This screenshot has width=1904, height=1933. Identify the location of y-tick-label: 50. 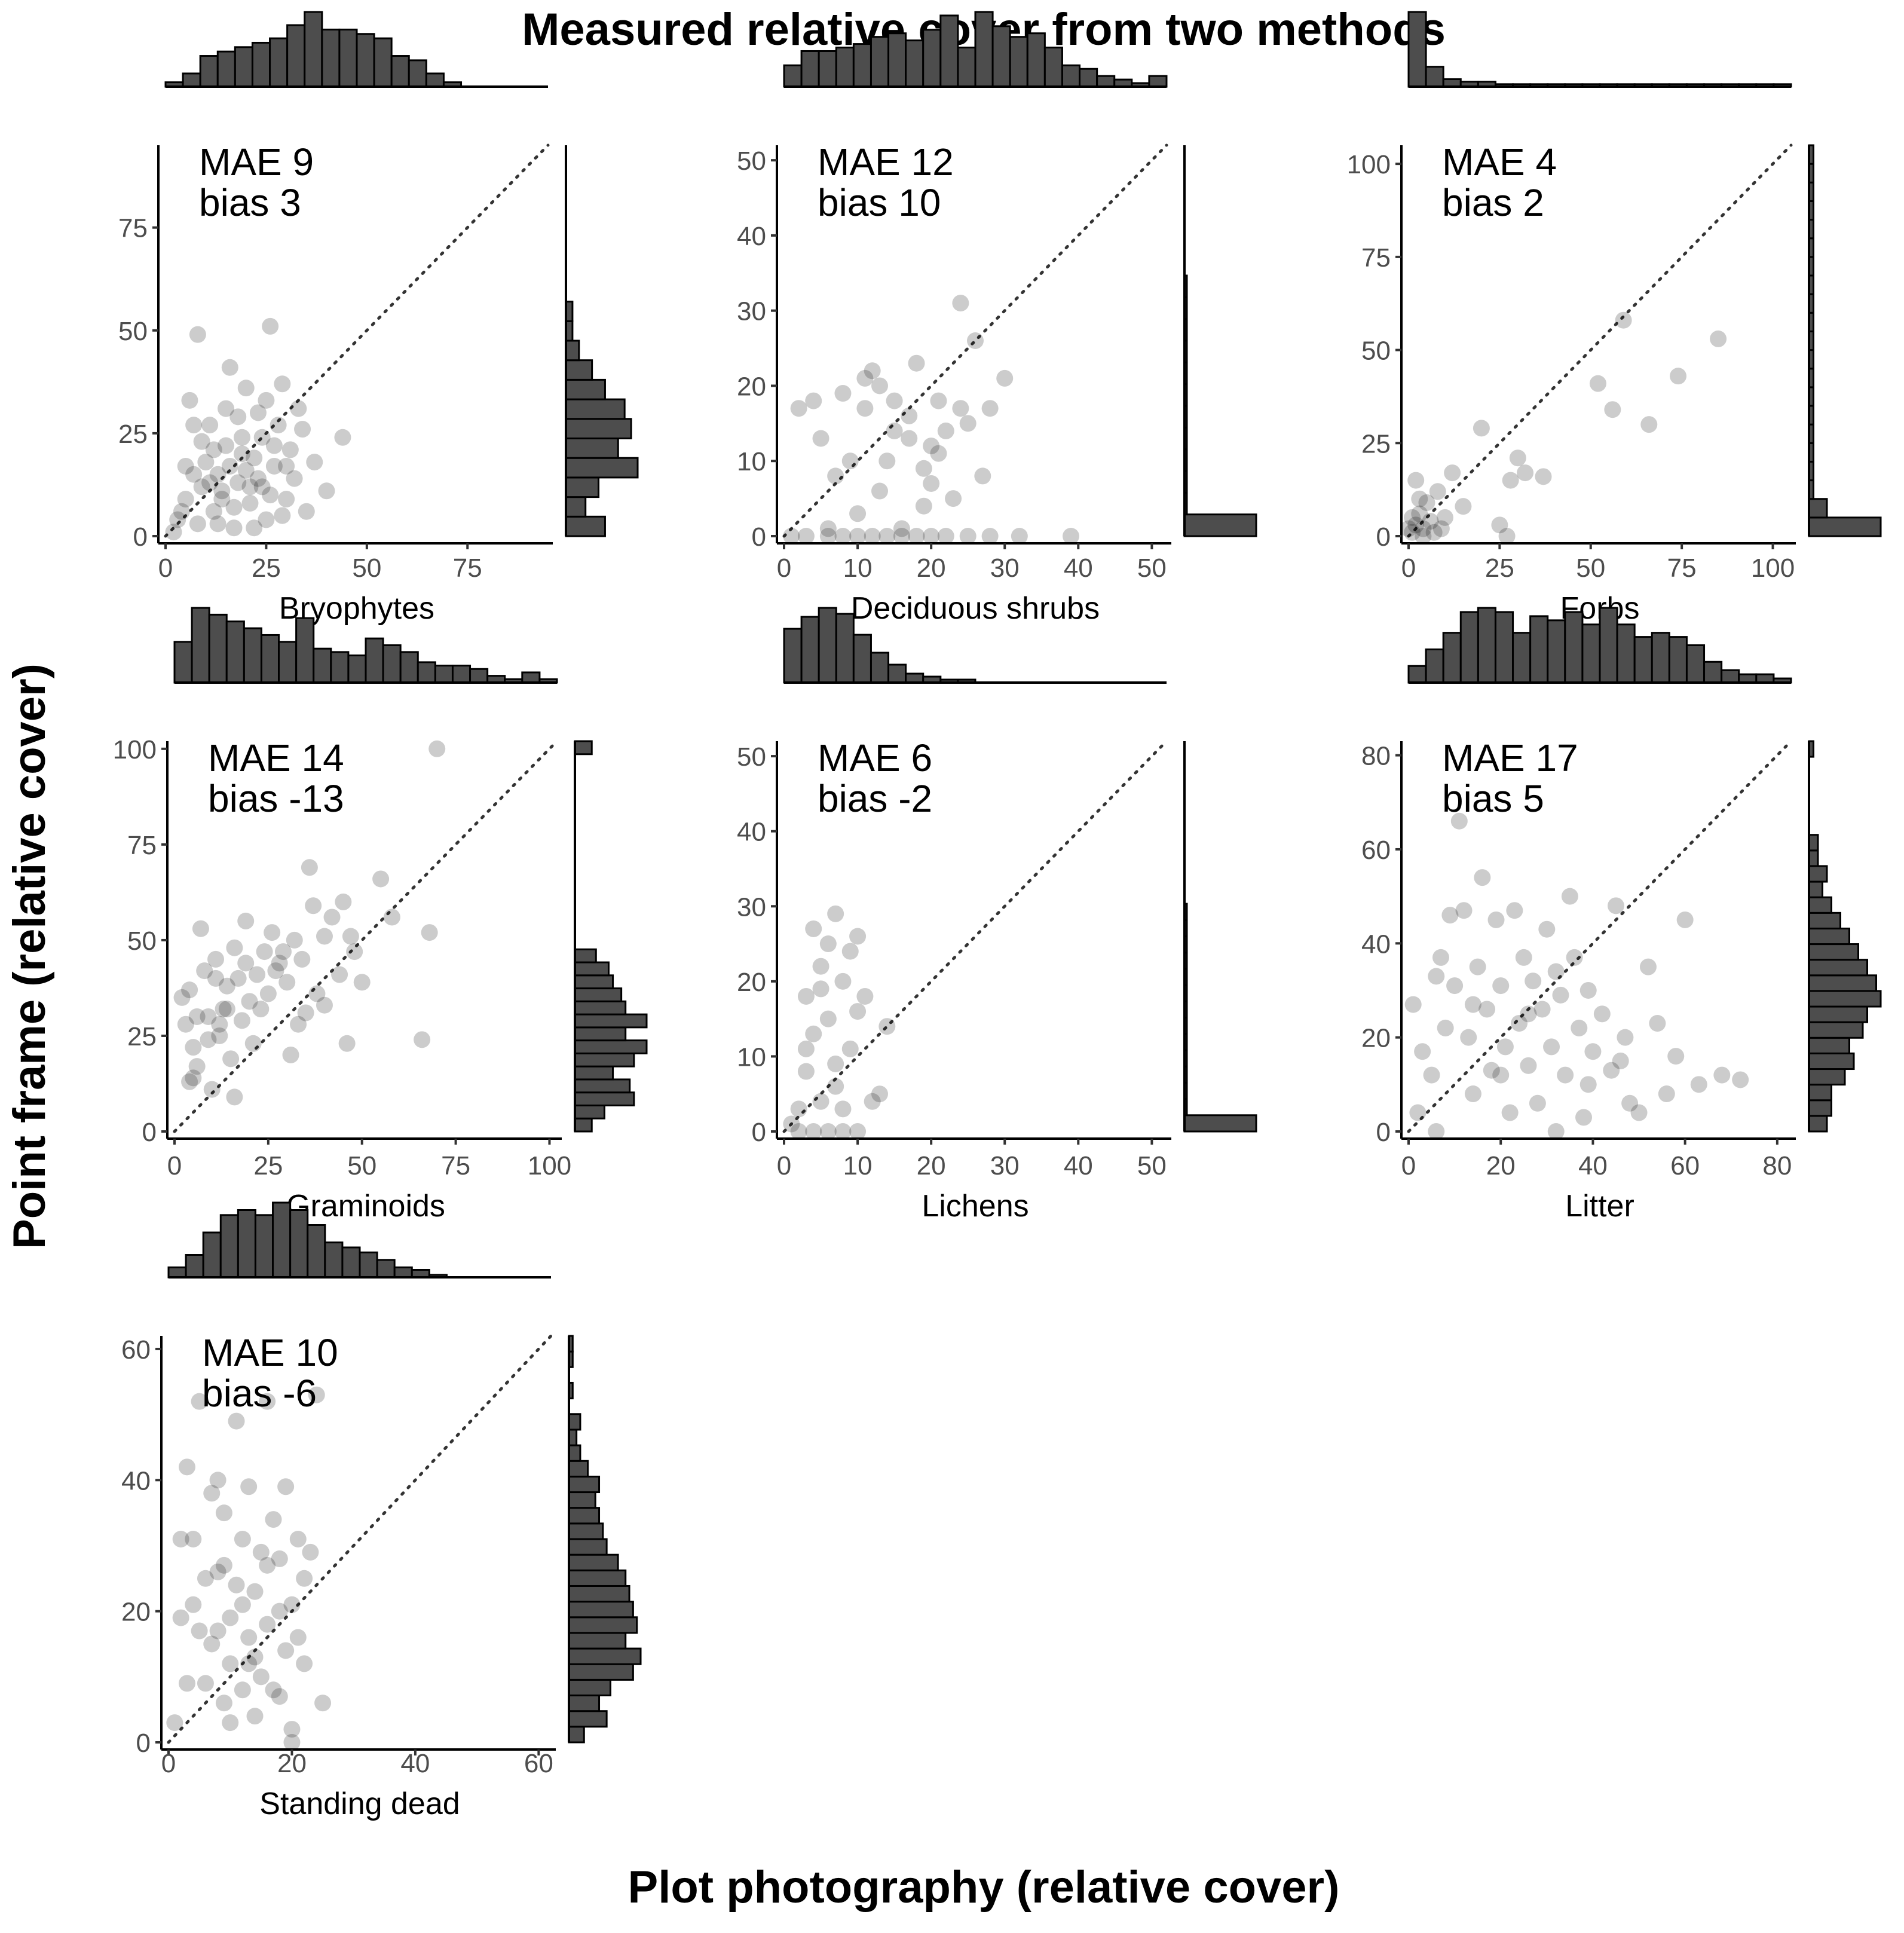
(133, 331).